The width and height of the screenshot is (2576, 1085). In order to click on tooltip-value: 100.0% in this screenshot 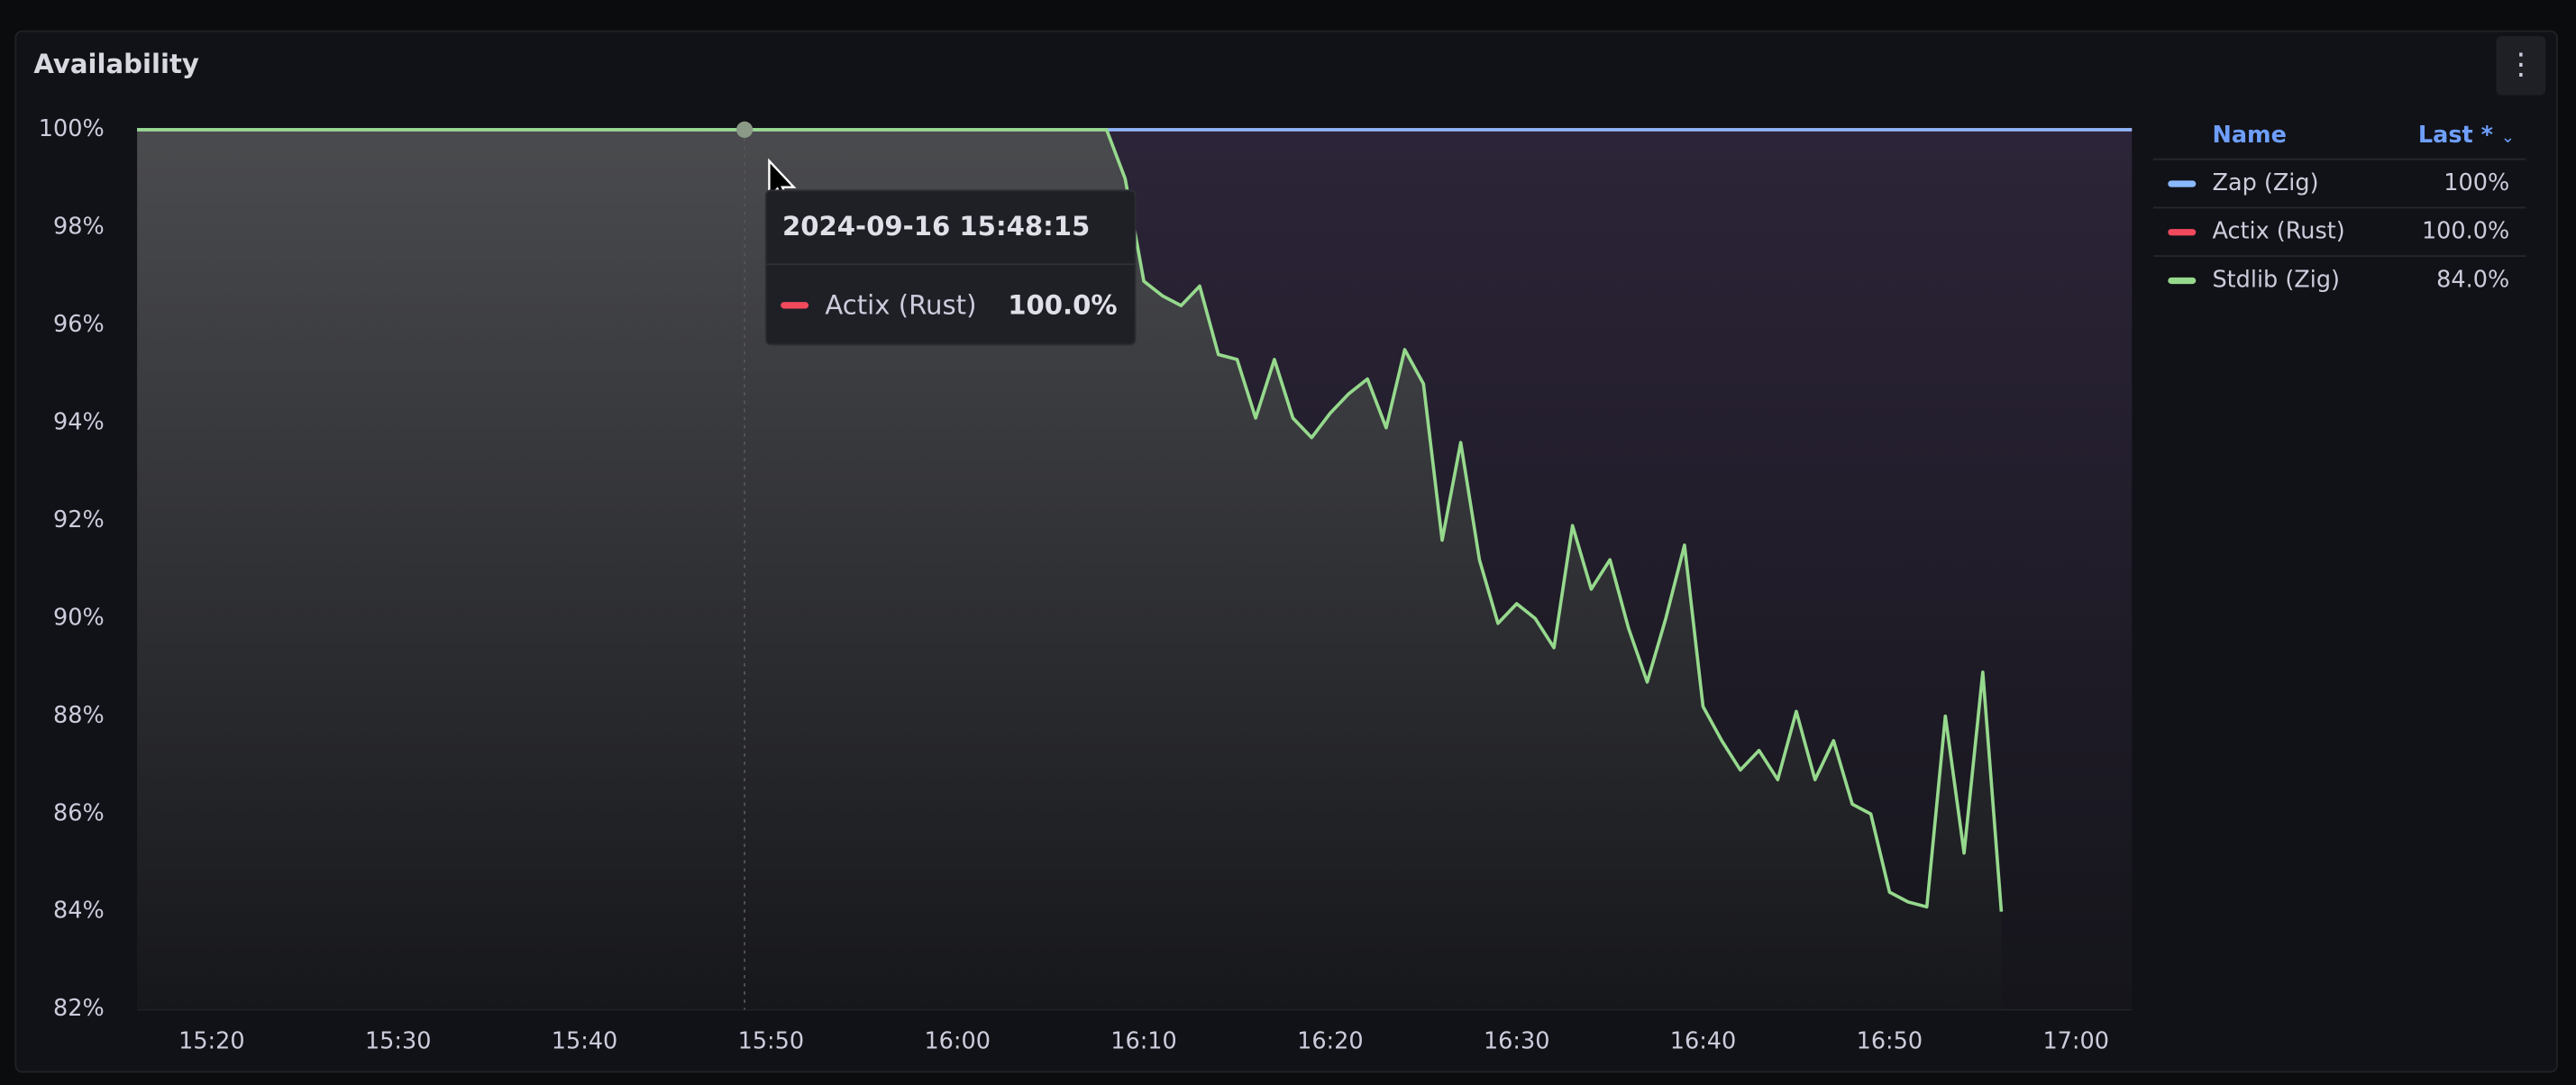, I will do `click(1062, 305)`.